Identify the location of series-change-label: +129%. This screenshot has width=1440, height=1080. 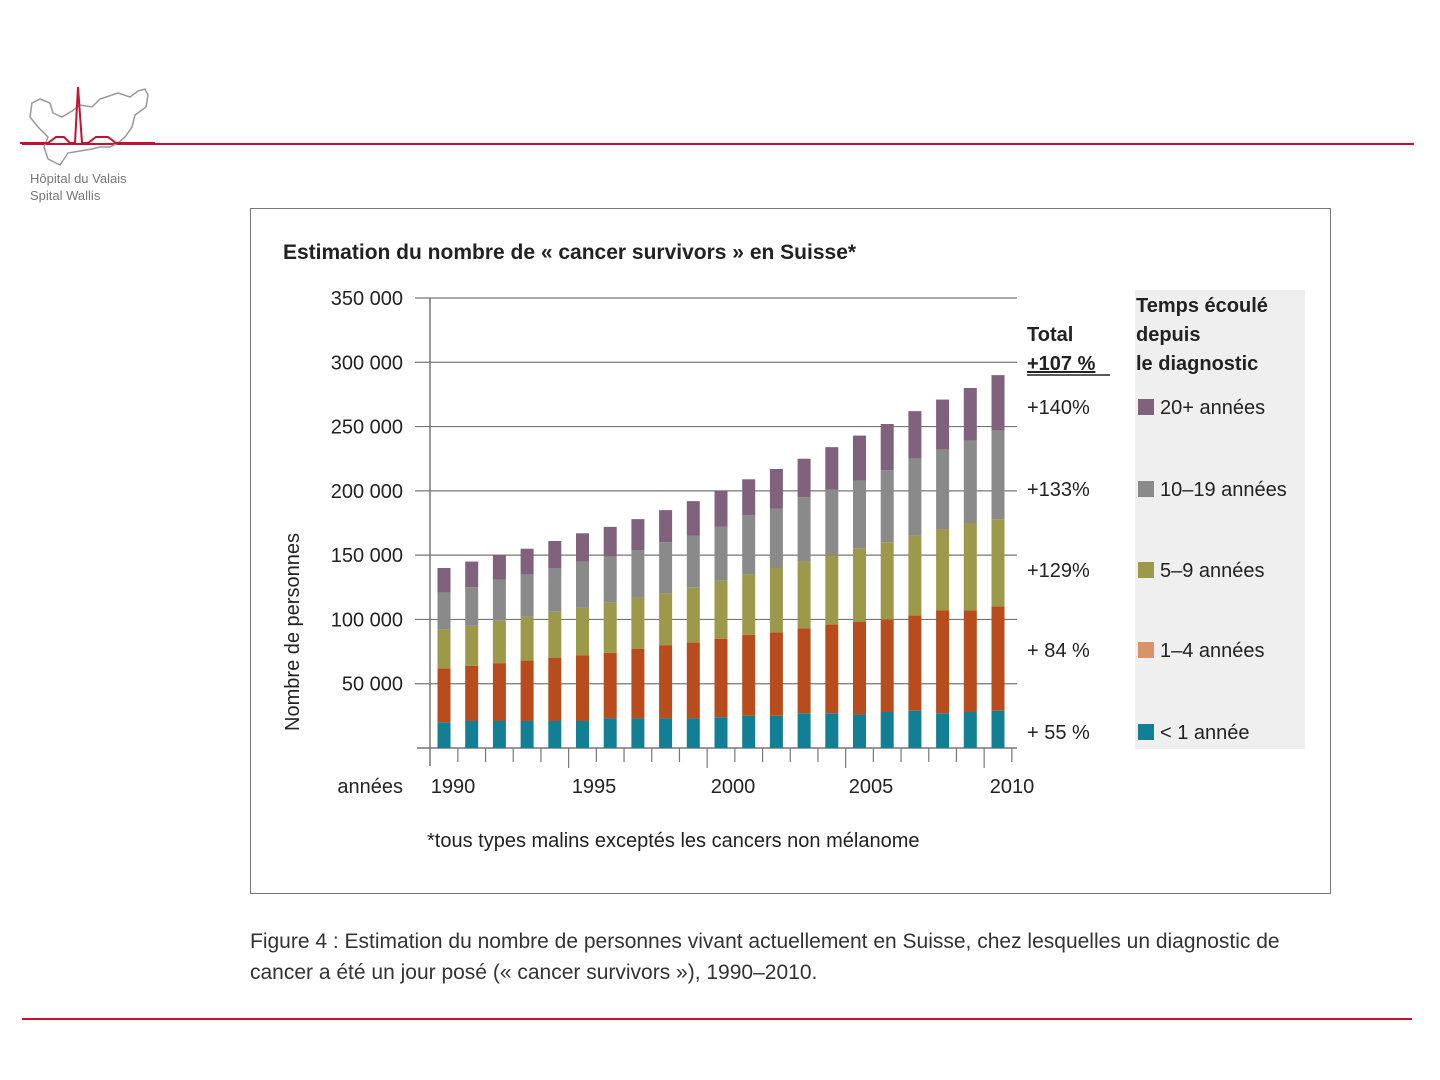
(1058, 571).